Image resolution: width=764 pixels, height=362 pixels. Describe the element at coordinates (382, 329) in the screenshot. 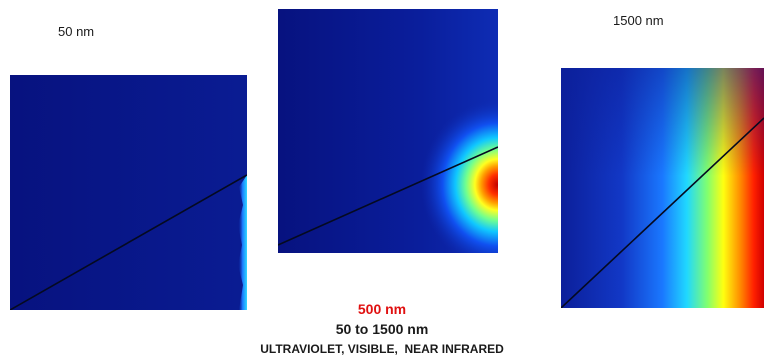

I see `caption-wavelength-range: 50 to 1500 nm` at that location.